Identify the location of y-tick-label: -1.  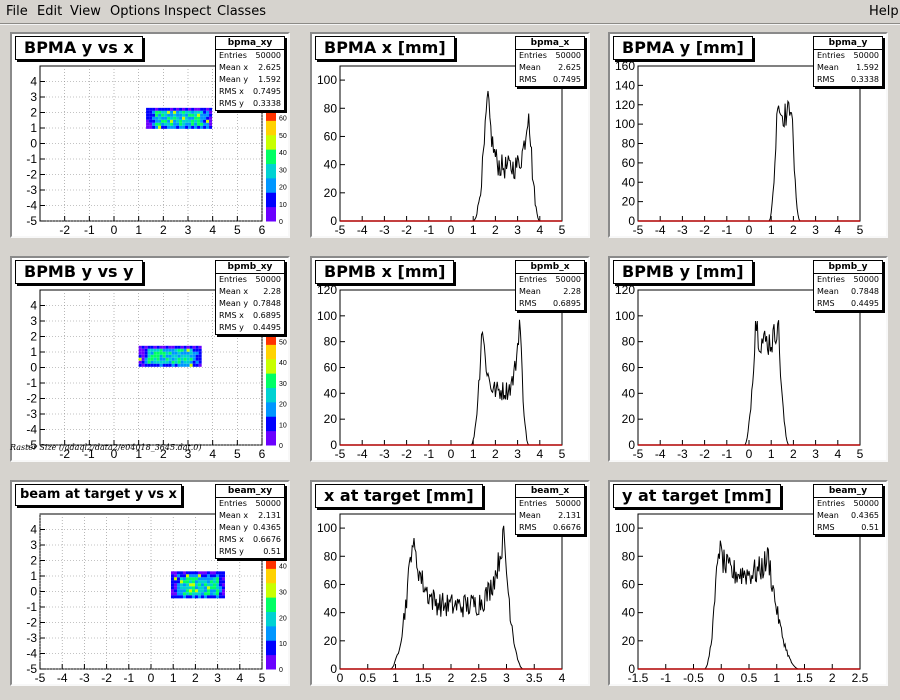
(31, 383).